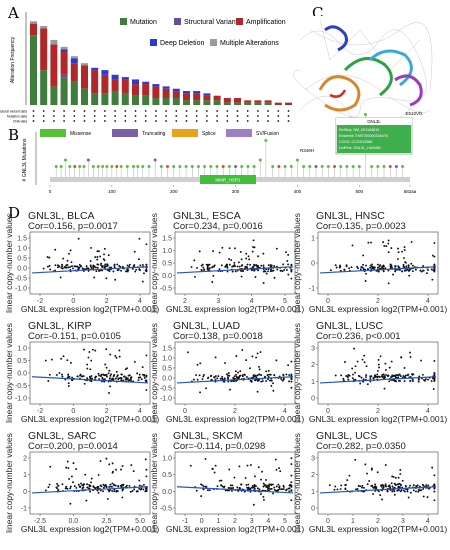 This screenshot has width=450, height=550. Describe the element at coordinates (154, 134) in the screenshot. I see `b-legend-label: Truncating` at that location.